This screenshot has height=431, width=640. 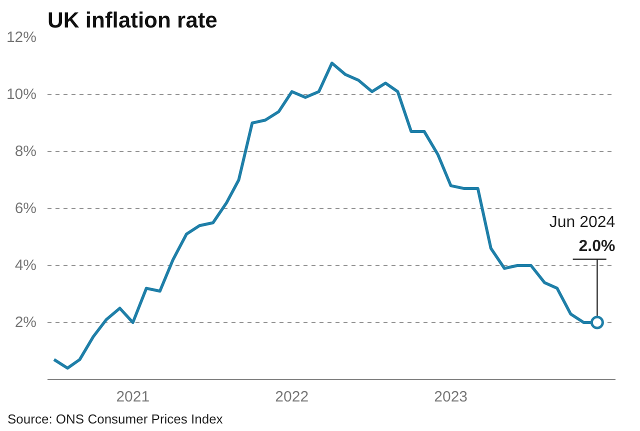 What do you see at coordinates (25, 208) in the screenshot?
I see `y-tick-label: 6%` at bounding box center [25, 208].